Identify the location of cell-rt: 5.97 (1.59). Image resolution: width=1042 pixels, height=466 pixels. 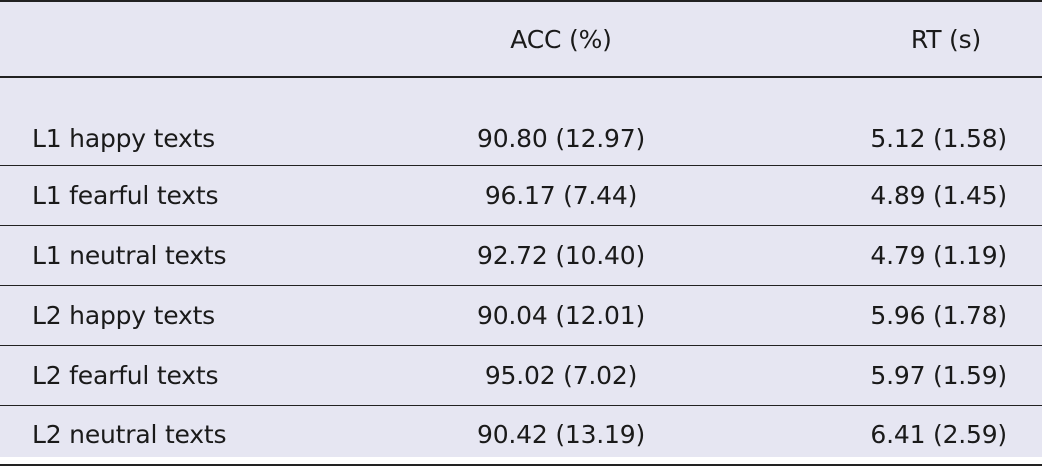
(954, 375).